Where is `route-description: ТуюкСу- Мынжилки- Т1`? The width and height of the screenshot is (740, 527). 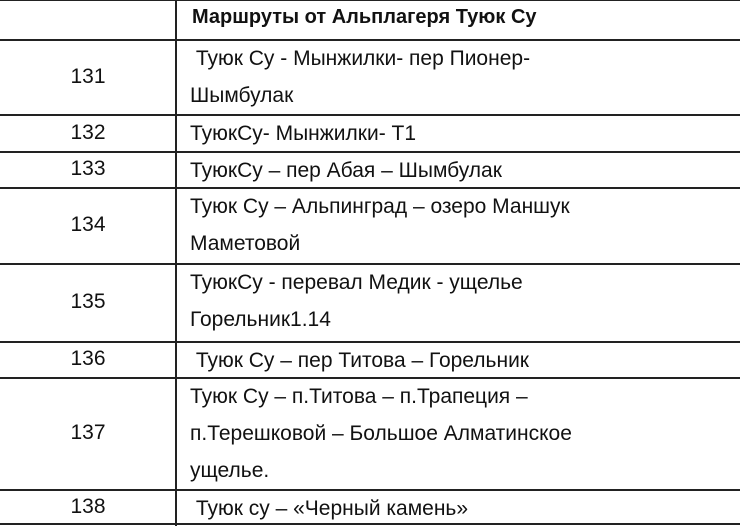
route-description: ТуюкСу- Мынжилки- Т1 is located at coordinates (303, 133).